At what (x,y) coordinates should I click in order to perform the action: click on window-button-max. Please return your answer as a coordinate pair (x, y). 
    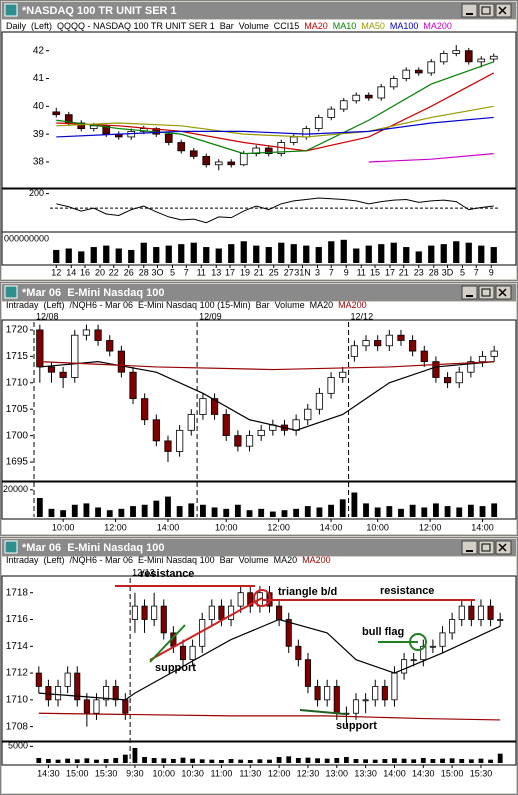
    Looking at the image, I should click on (486, 10).